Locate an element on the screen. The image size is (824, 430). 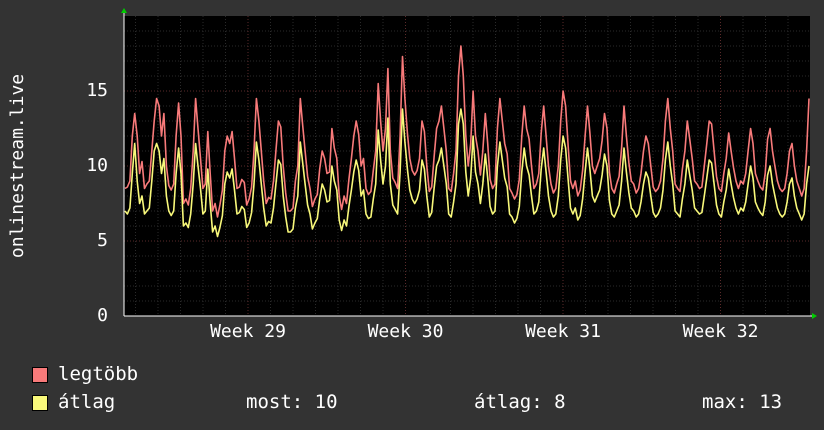
stat-average: átlag: 8 is located at coordinates (520, 402).